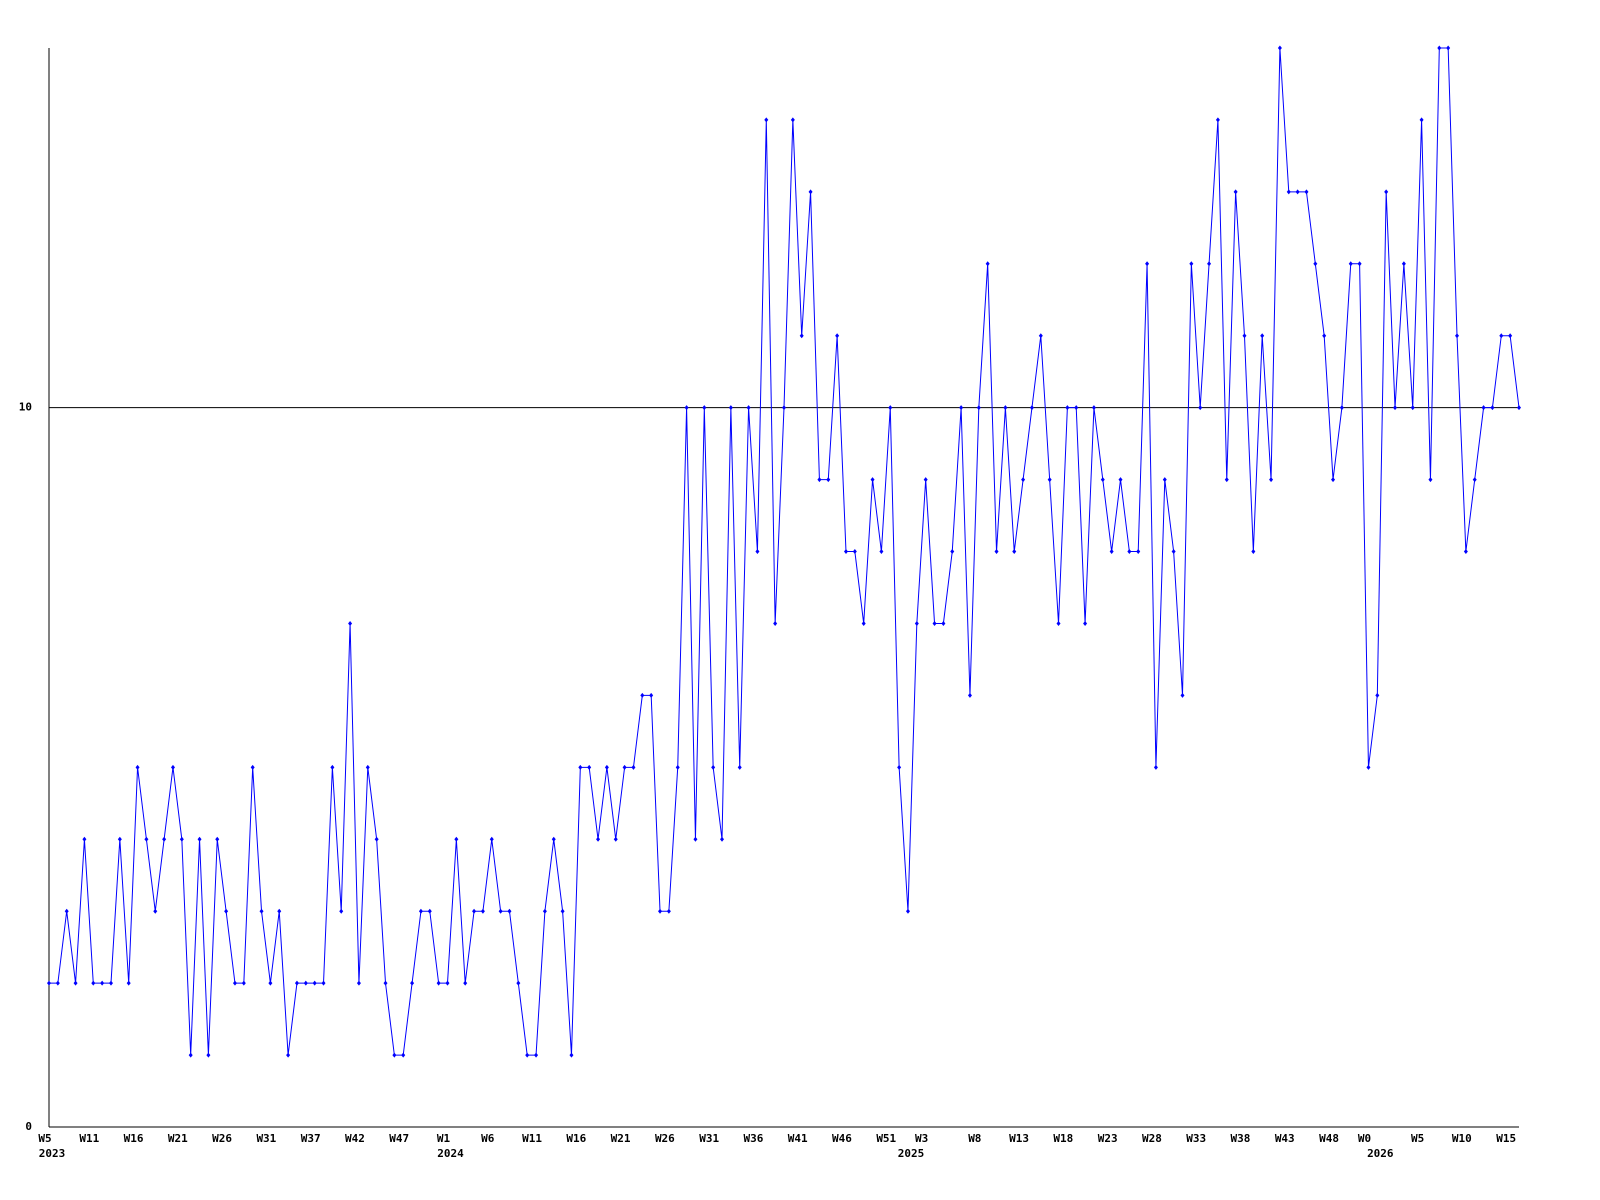 This screenshot has height=1200, width=1600. Describe the element at coordinates (886, 1138) in the screenshot. I see `x-tick-label: W51` at that location.